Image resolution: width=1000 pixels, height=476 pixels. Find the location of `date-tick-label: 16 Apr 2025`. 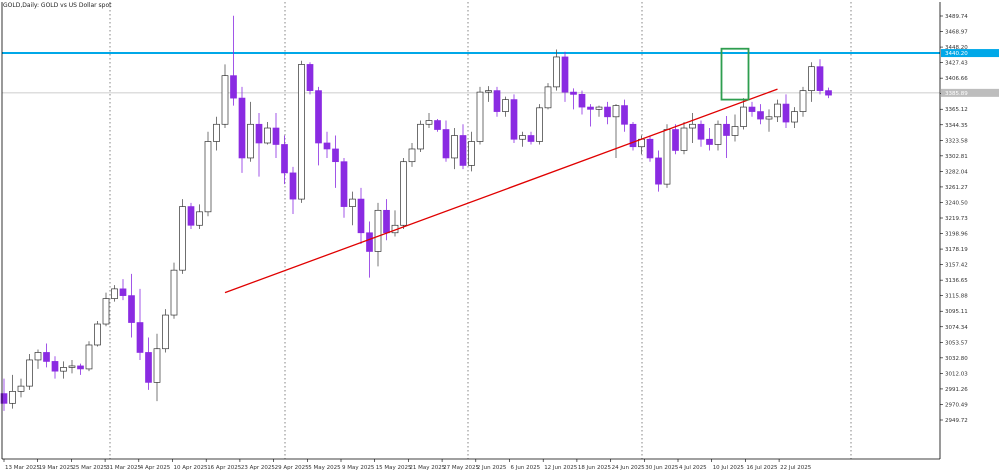

date-tick-label: 16 Apr 2025 is located at coordinates (224, 468).